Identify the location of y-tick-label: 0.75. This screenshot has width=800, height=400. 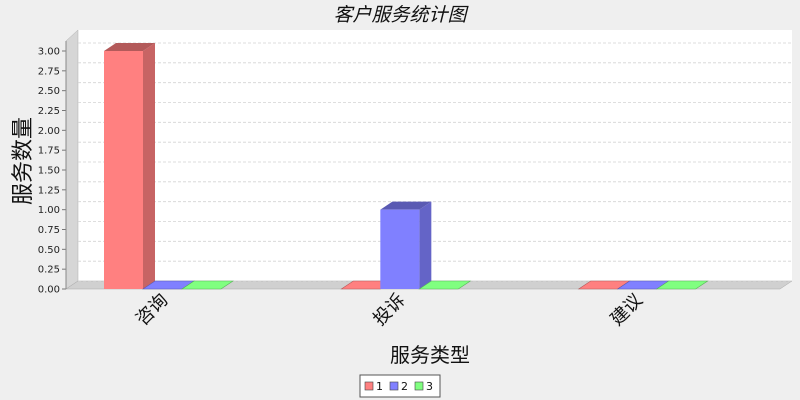
(49, 230).